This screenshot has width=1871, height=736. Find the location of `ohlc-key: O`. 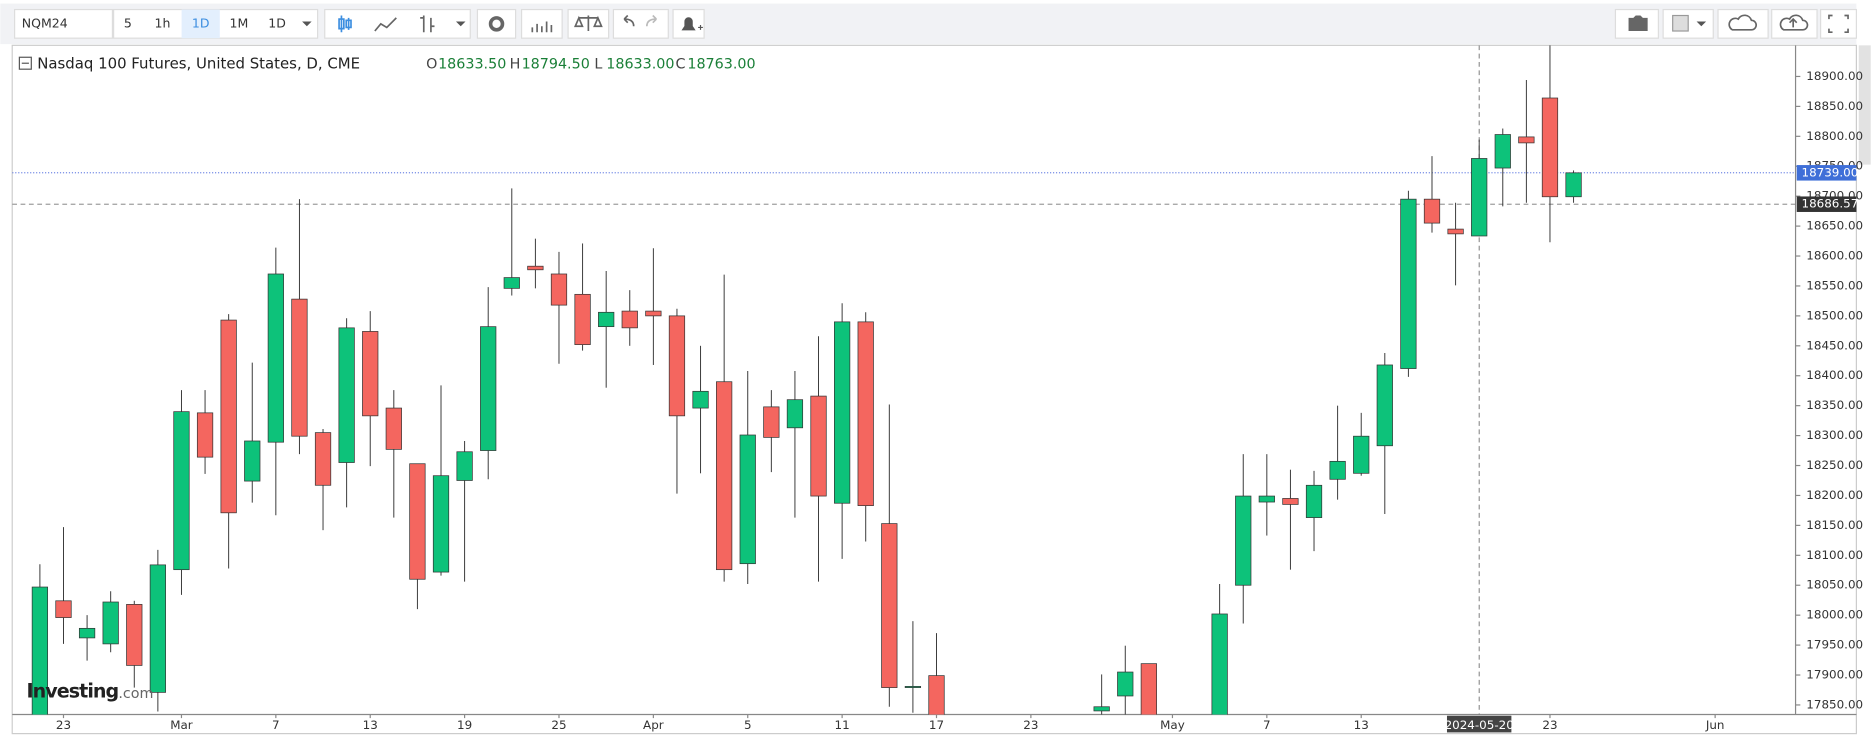

ohlc-key: O is located at coordinates (431, 64).